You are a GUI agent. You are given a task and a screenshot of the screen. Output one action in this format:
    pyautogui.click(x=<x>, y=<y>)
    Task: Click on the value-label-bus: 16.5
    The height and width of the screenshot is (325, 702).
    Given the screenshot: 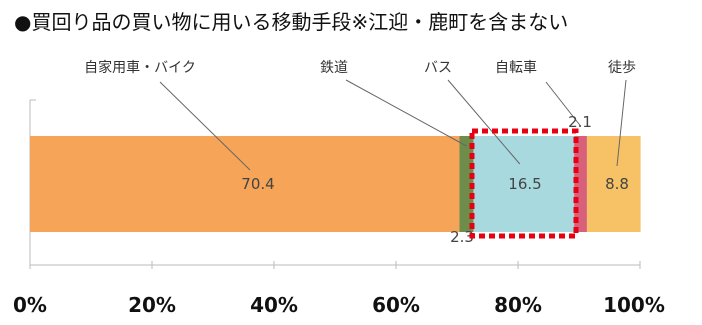 What is the action you would take?
    pyautogui.click(x=524, y=184)
    